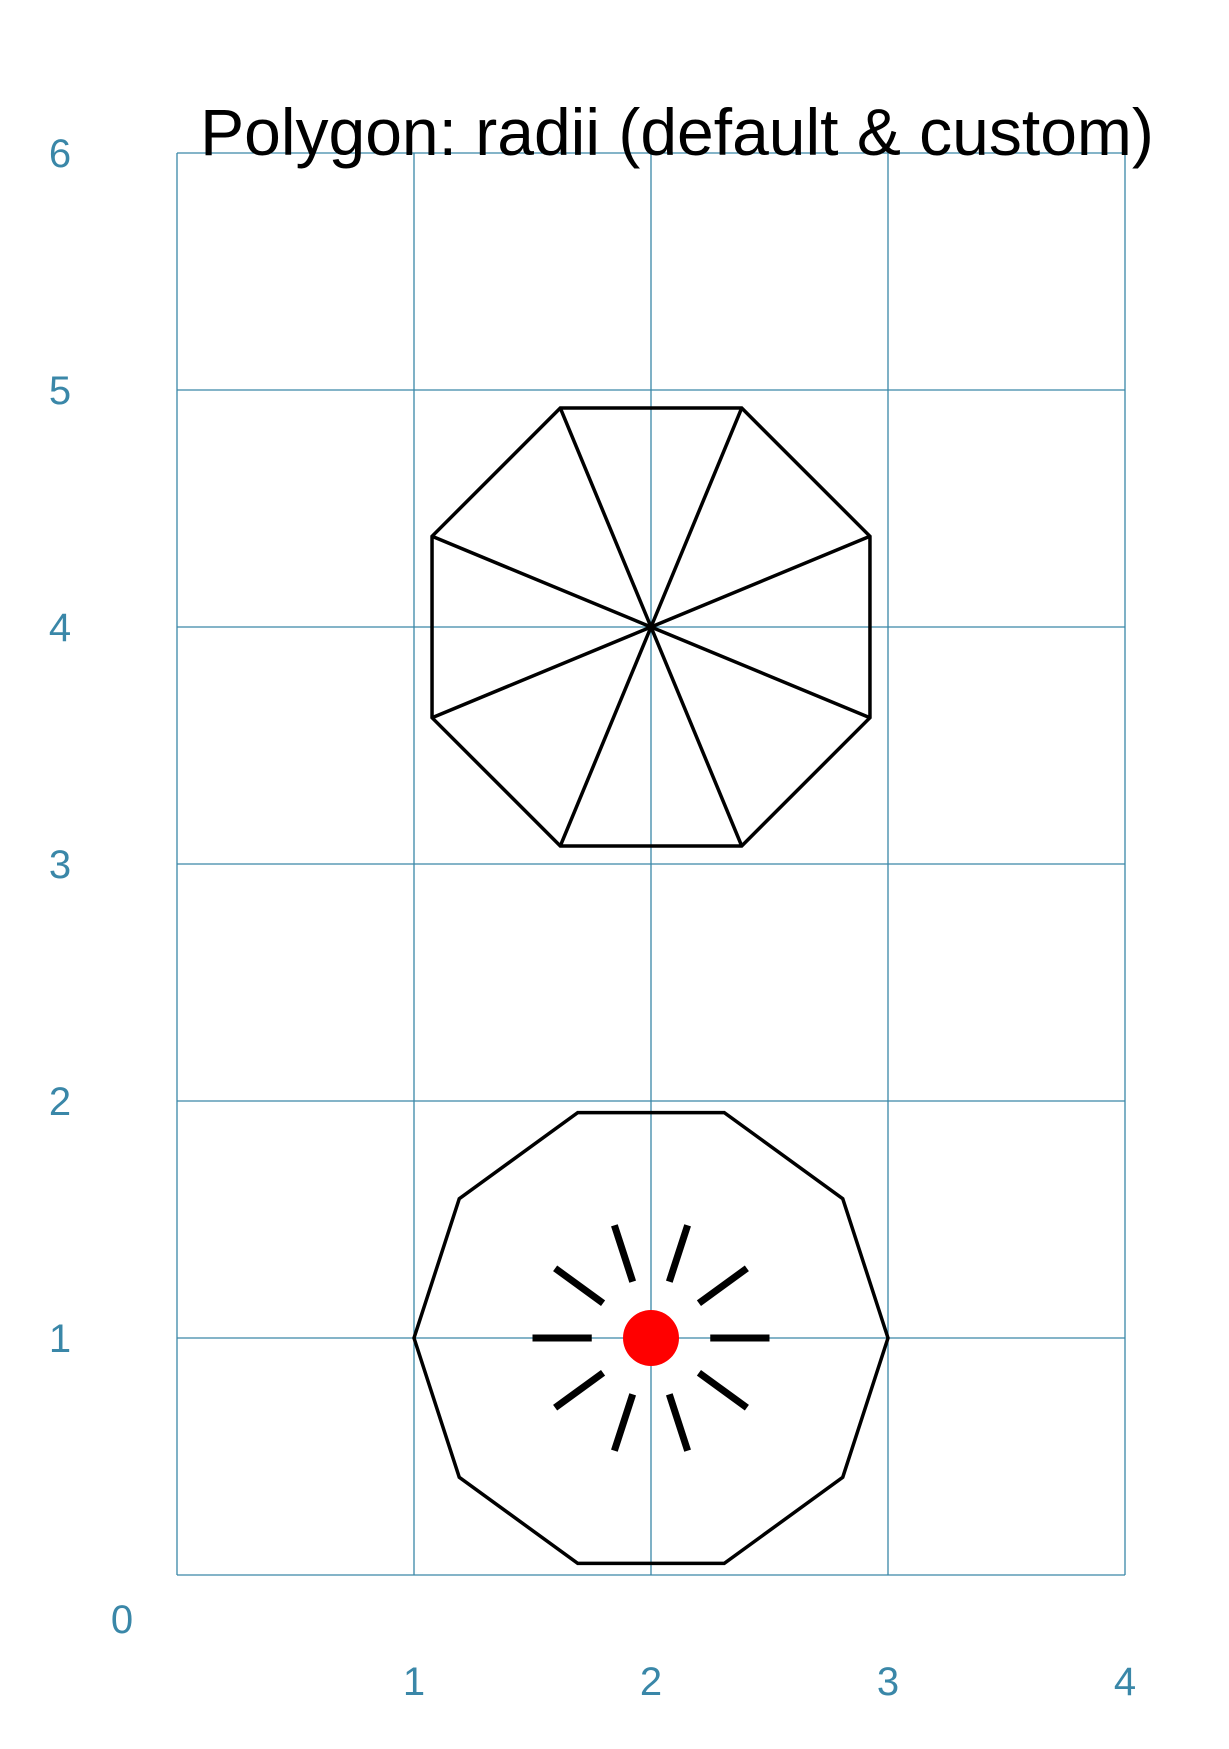  I want to click on diagram-title: Polygon: radii (default & custom), so click(677, 132).